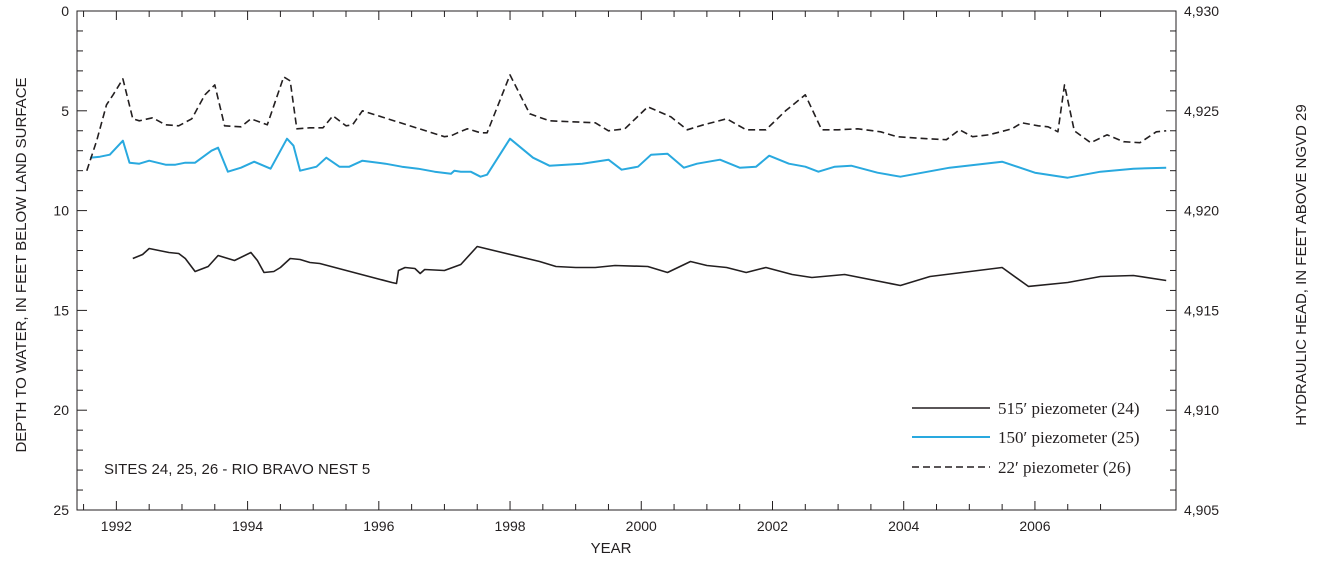  What do you see at coordinates (509, 526) in the screenshot?
I see `x-tick-label: 1998` at bounding box center [509, 526].